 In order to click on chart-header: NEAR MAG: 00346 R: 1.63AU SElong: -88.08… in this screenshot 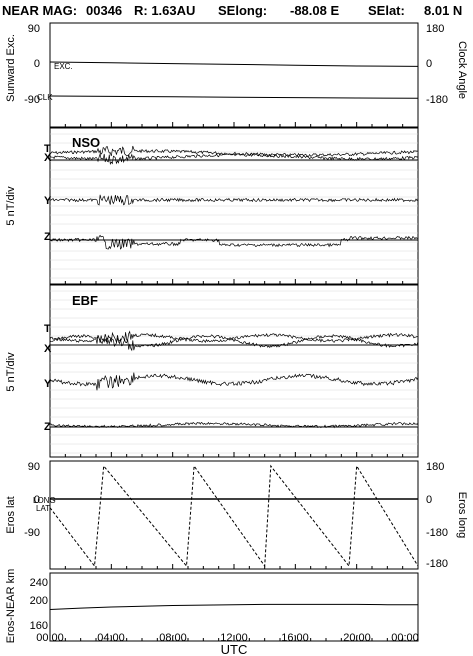, I will do `click(232, 10)`.